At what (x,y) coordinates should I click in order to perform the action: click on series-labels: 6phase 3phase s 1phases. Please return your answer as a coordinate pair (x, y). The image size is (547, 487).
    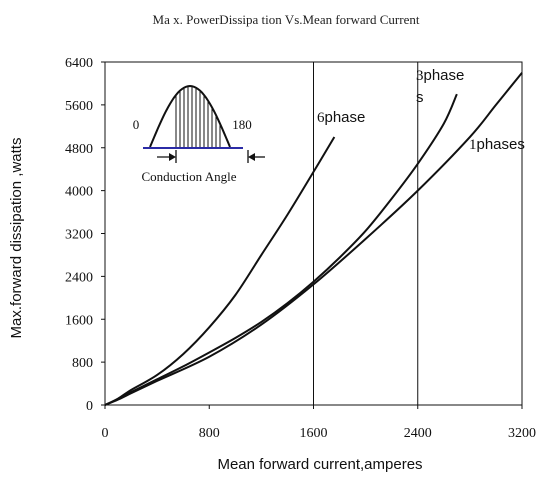
    Looking at the image, I should click on (421, 110).